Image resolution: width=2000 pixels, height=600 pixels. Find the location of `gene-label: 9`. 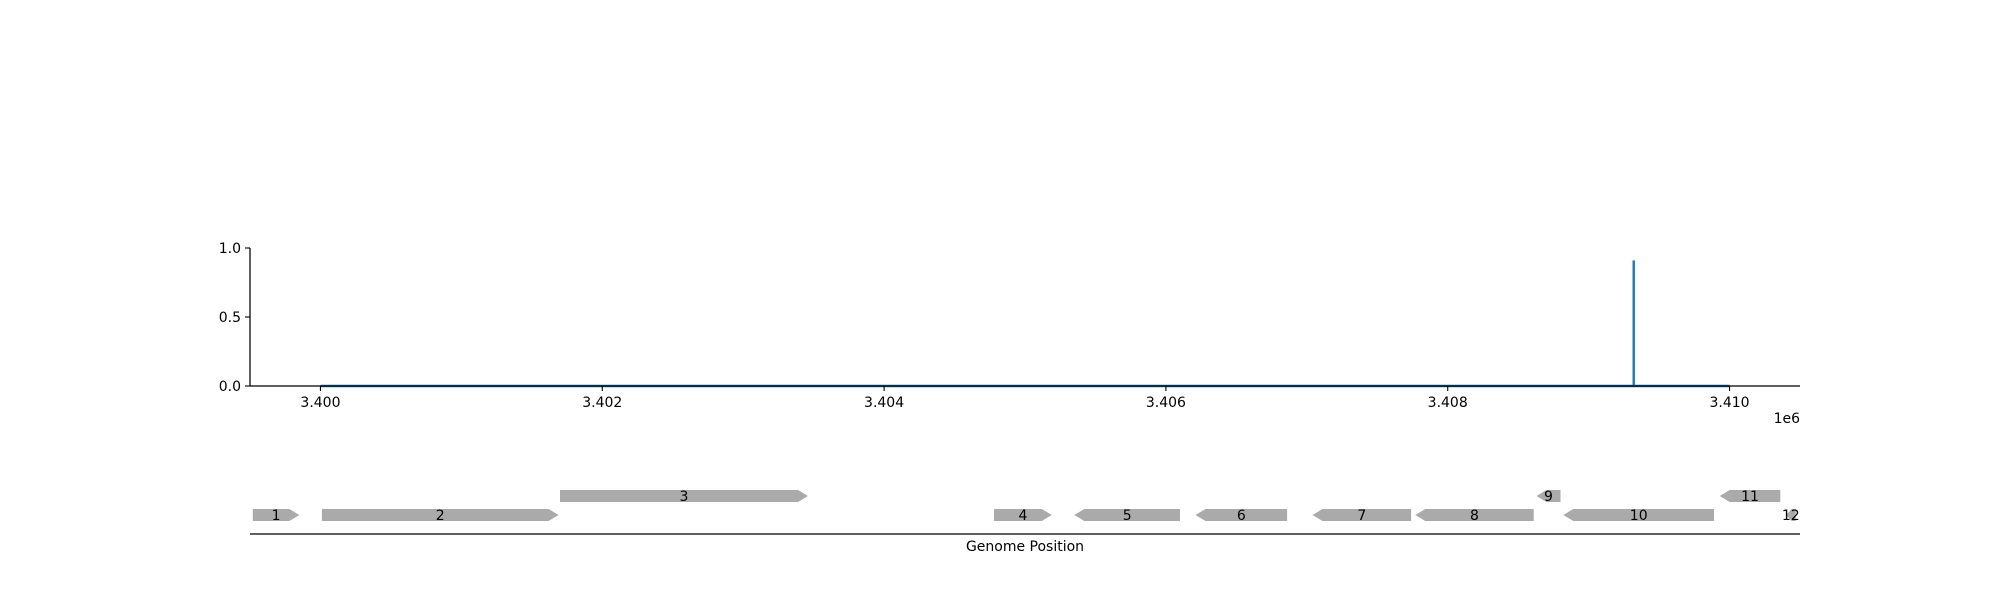

gene-label: 9 is located at coordinates (1548, 497).